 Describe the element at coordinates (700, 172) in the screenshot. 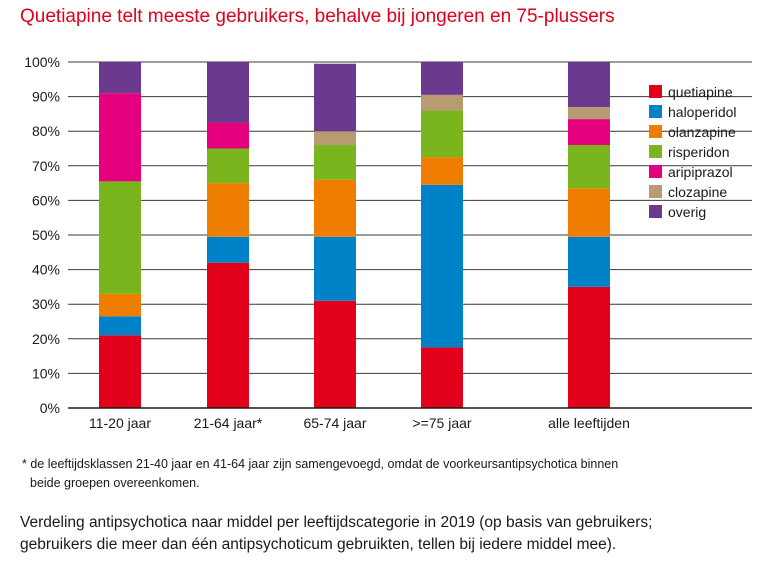

I see `legend-label-aripiprazol: aripiprazol` at that location.